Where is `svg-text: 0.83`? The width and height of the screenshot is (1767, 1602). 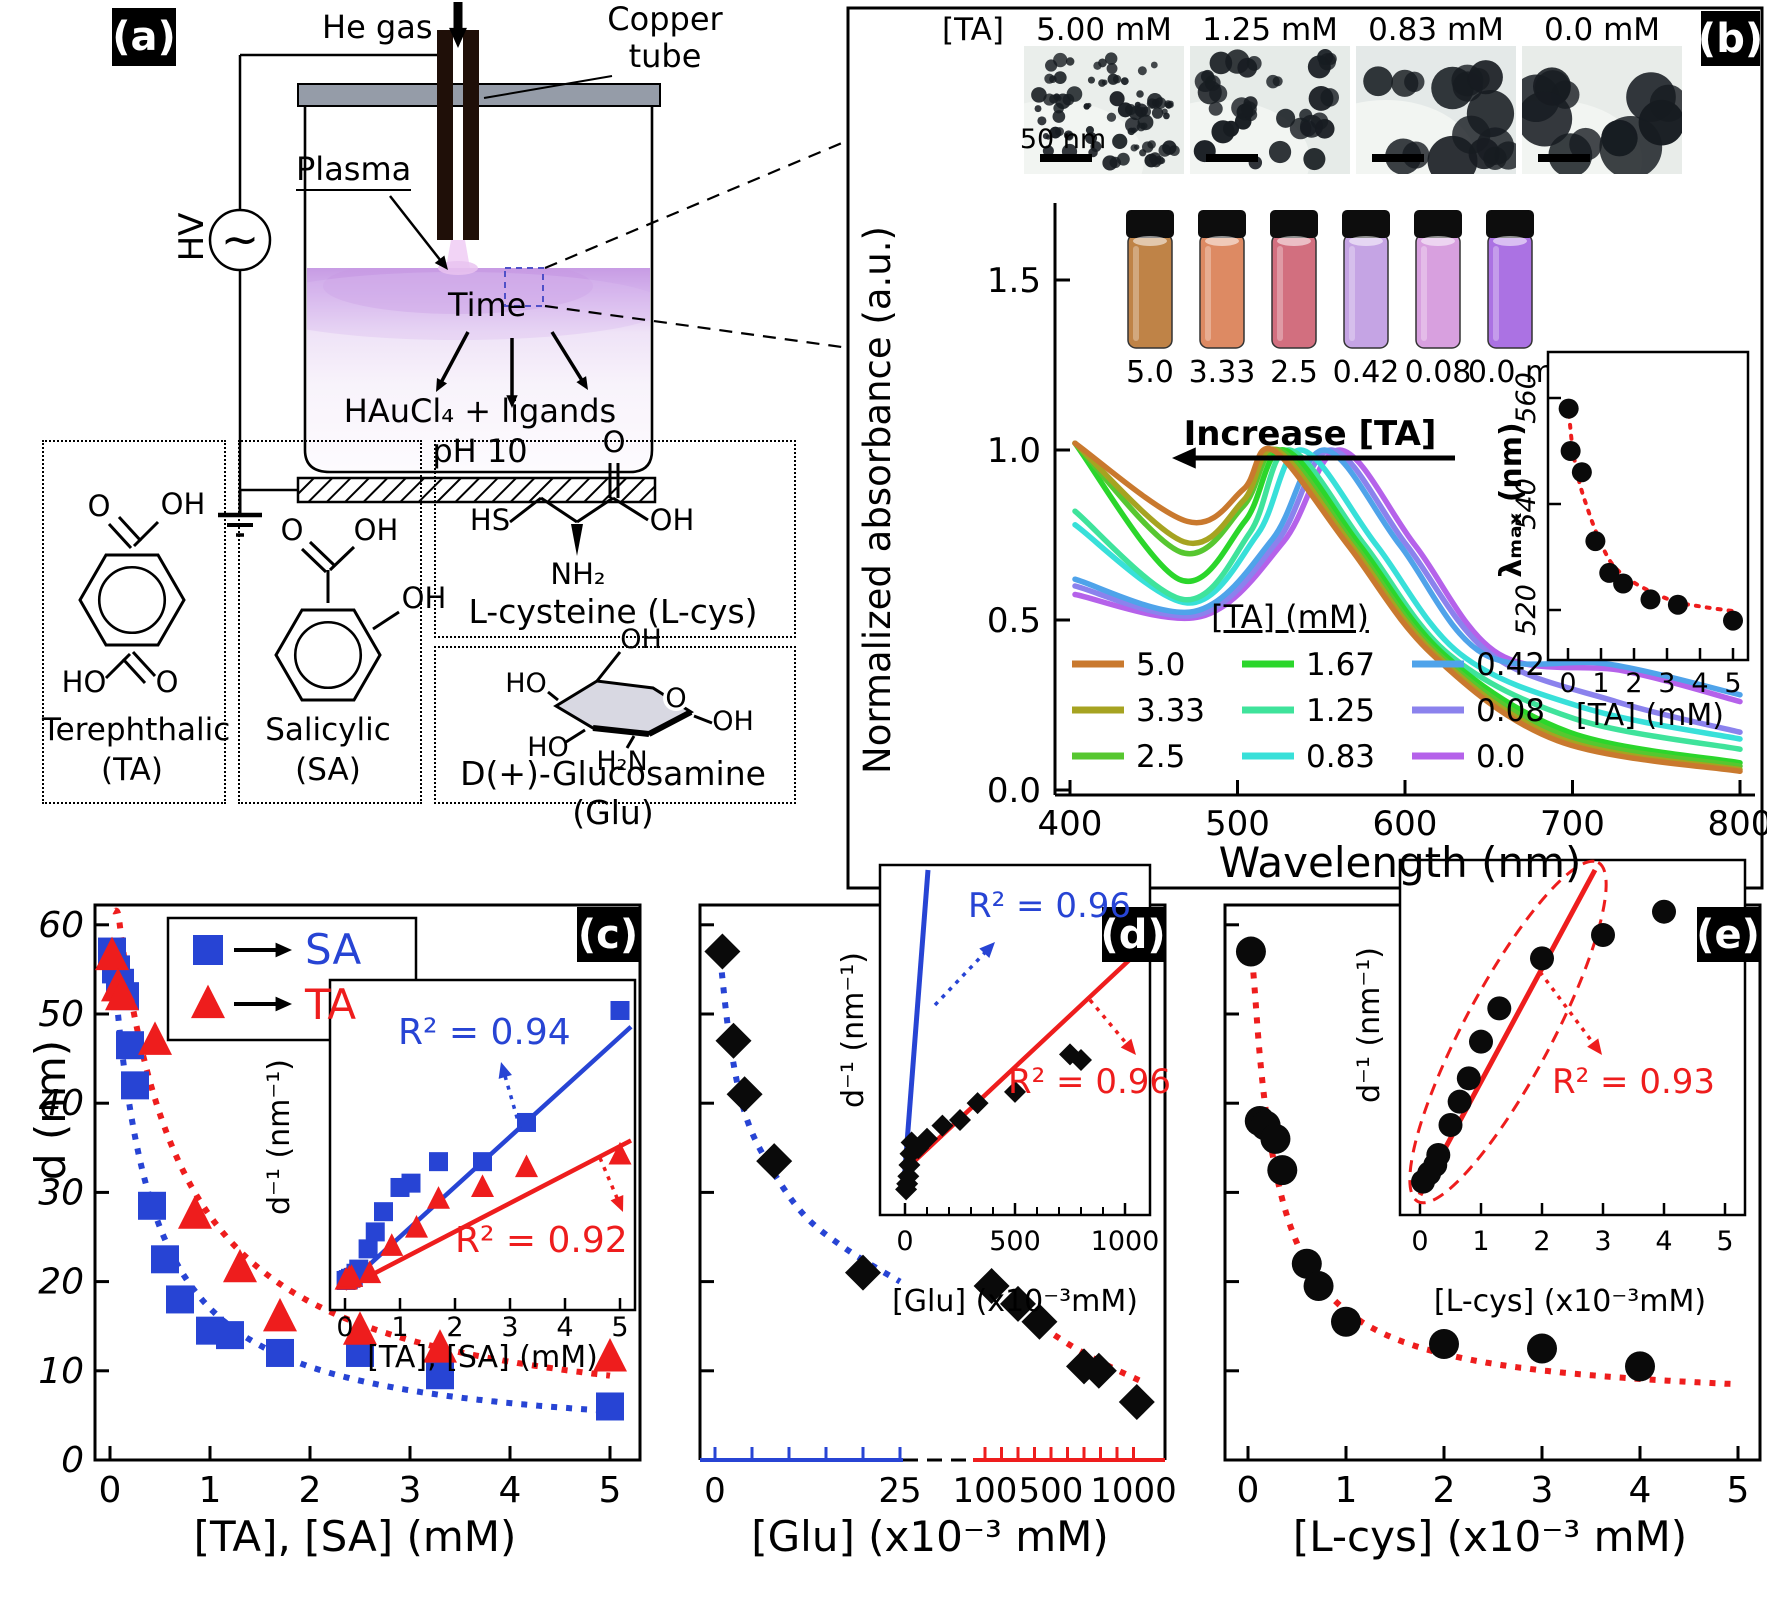 svg-text: 0.83 is located at coordinates (1340, 757).